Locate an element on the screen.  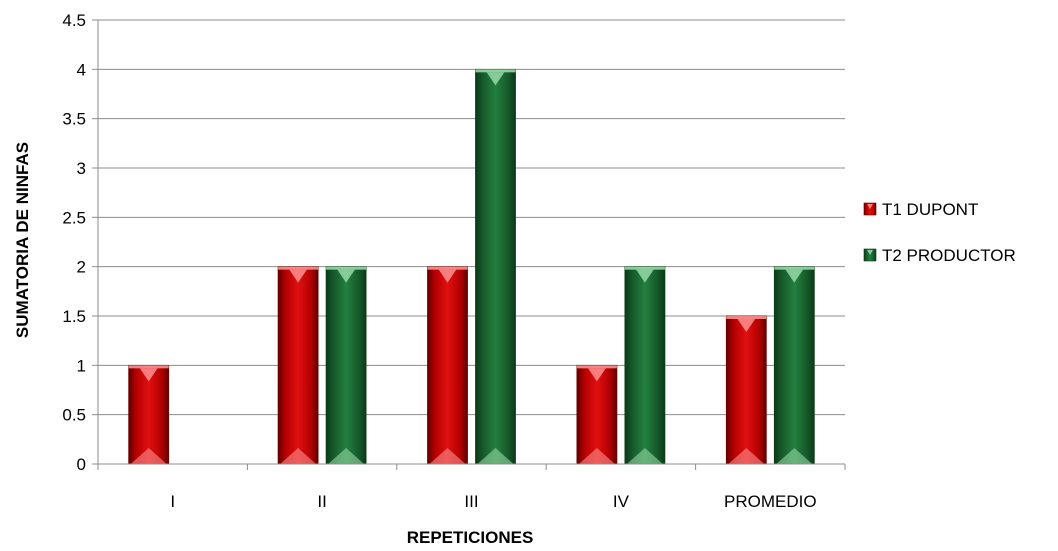
y-tick-label: 3 is located at coordinates (81, 168).